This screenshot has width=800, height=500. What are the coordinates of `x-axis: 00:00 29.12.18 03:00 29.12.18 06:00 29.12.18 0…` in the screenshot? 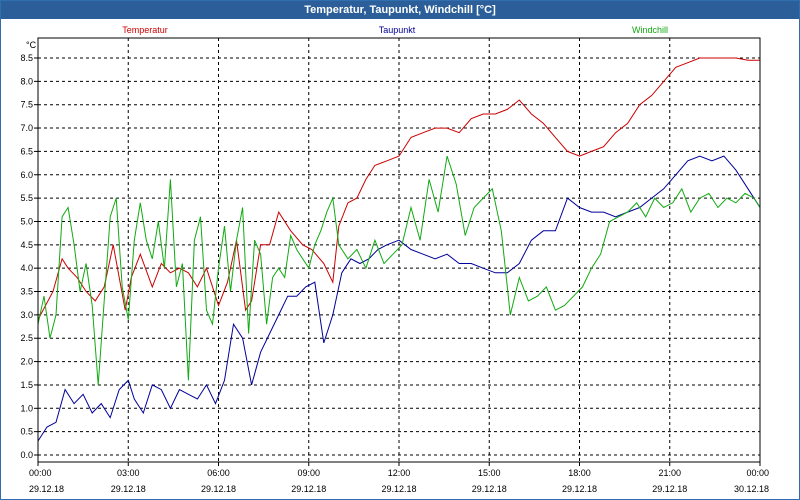 It's located at (399, 478).